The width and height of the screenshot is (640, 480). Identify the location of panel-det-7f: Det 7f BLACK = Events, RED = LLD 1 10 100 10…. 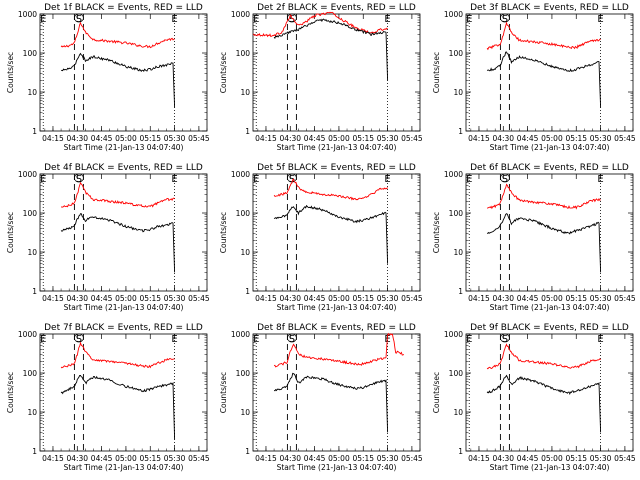
(108, 397).